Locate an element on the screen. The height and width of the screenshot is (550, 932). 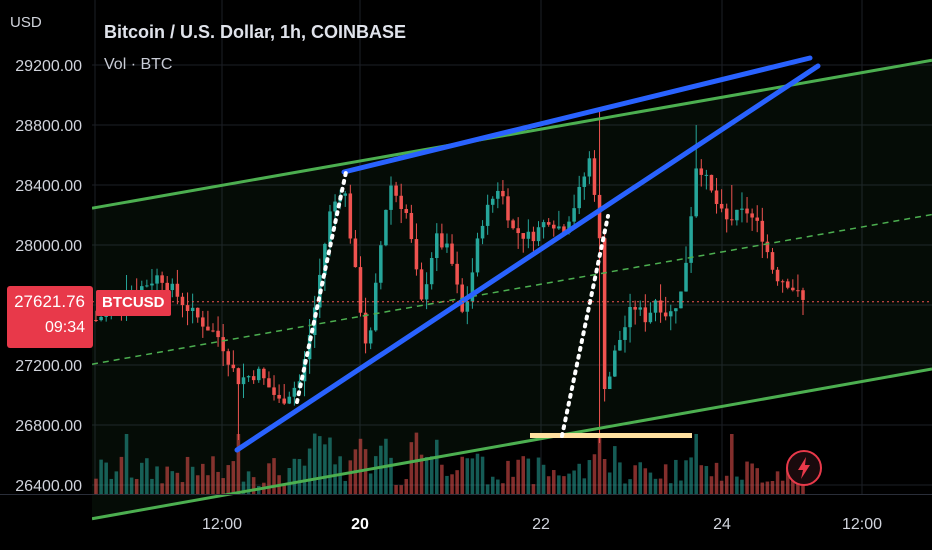
alert-button is located at coordinates (804, 468).